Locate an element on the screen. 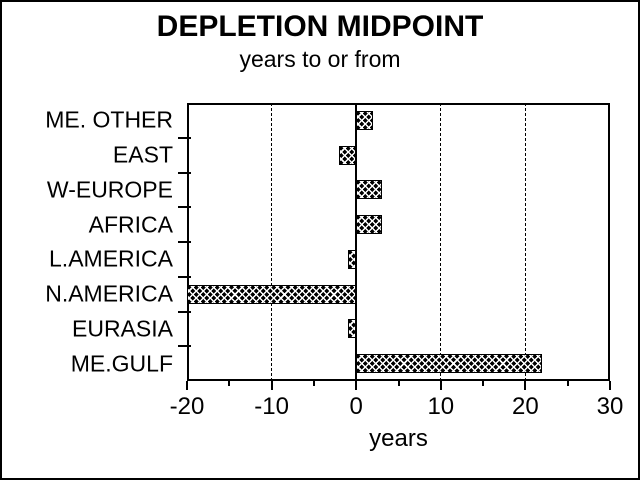 This screenshot has width=640, height=480. x-minor-tick--5 is located at coordinates (313, 383).